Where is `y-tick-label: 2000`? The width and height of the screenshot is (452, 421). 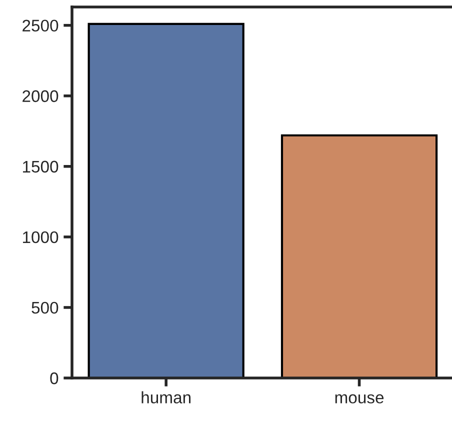
y-tick-label: 2000 is located at coordinates (40, 96).